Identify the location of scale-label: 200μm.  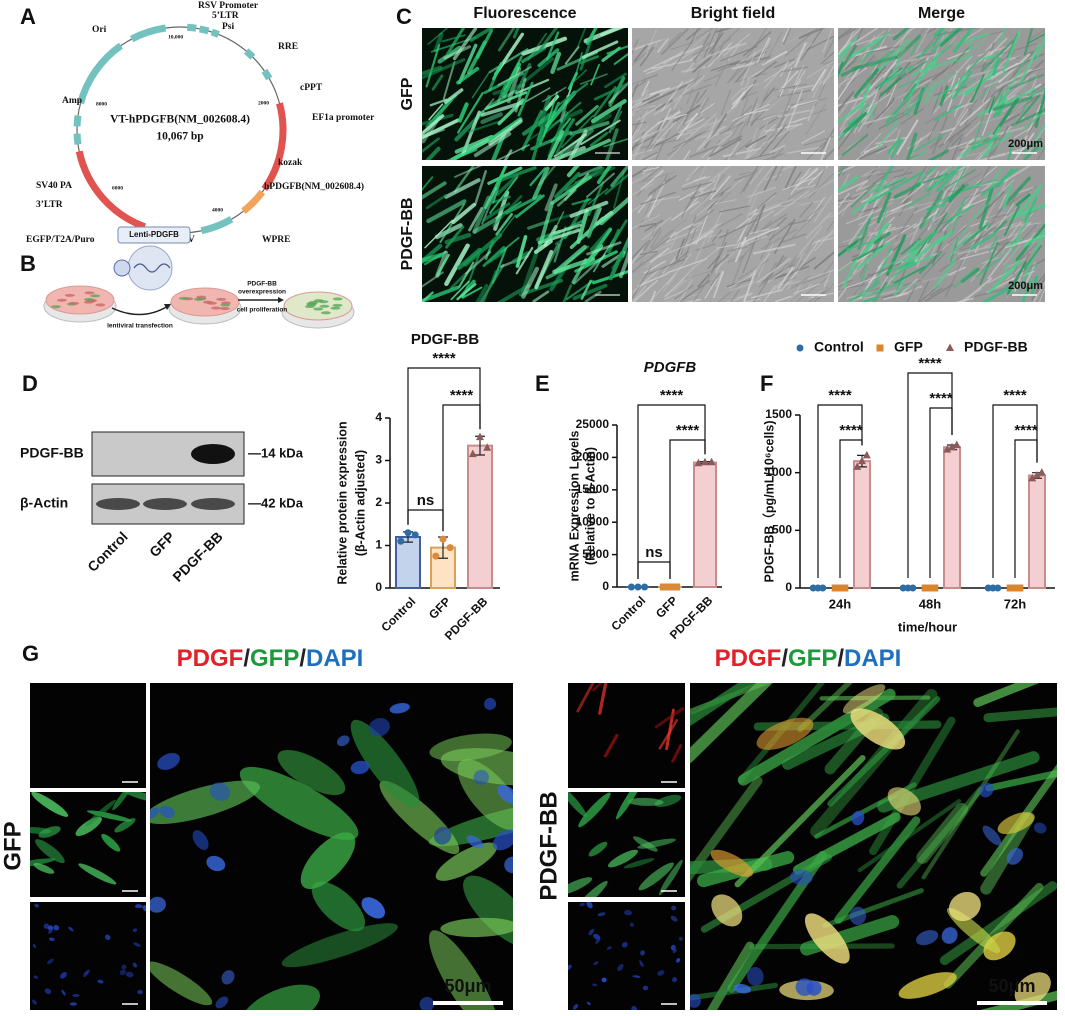
(1025, 144).